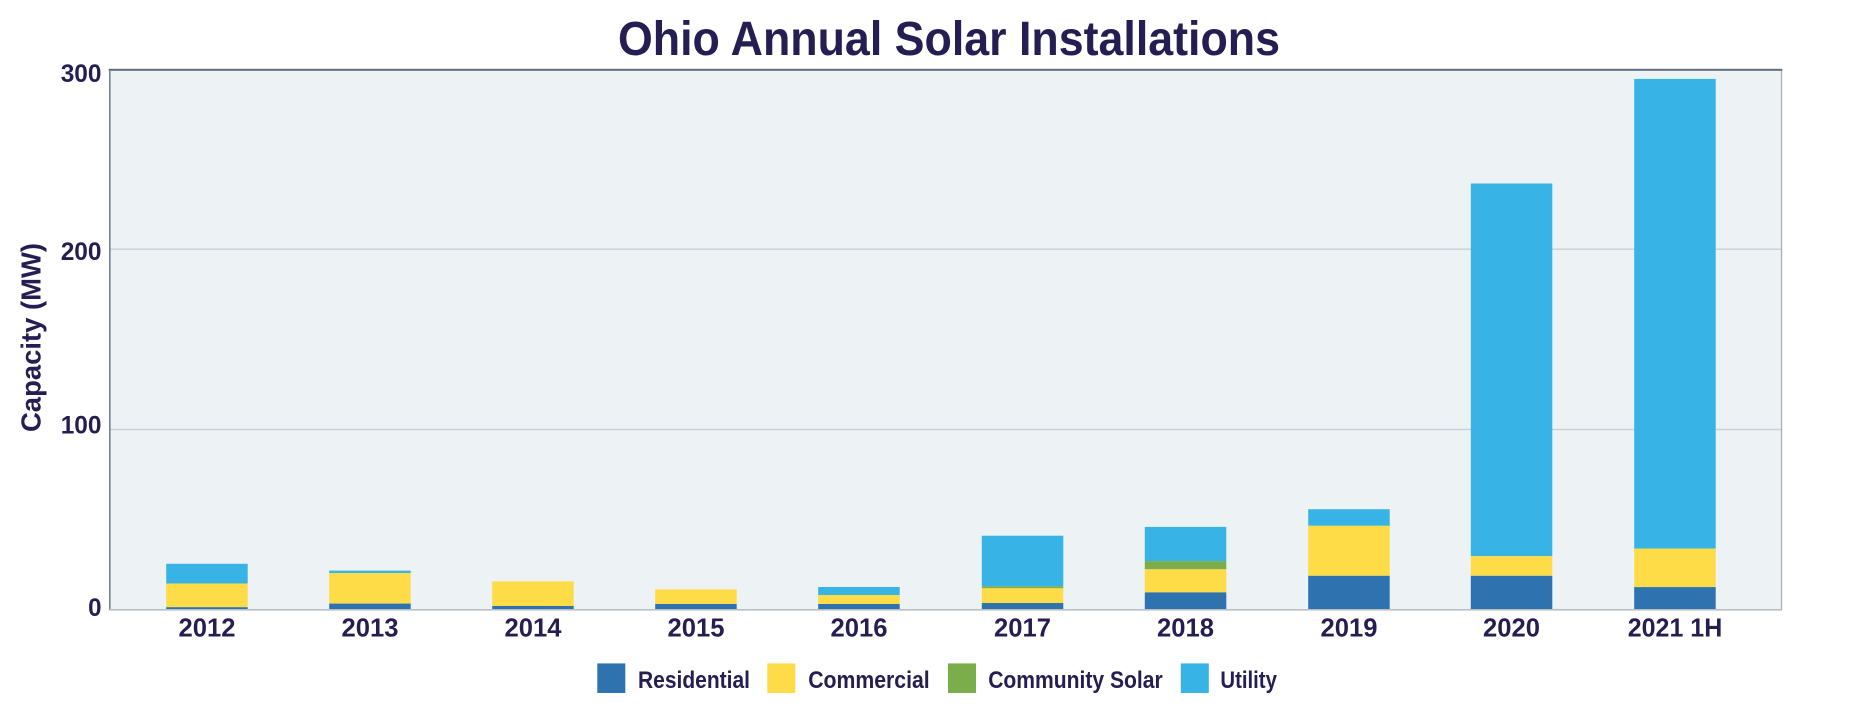 This screenshot has height=720, width=1872. I want to click on svg-text: 2012, so click(207, 628).